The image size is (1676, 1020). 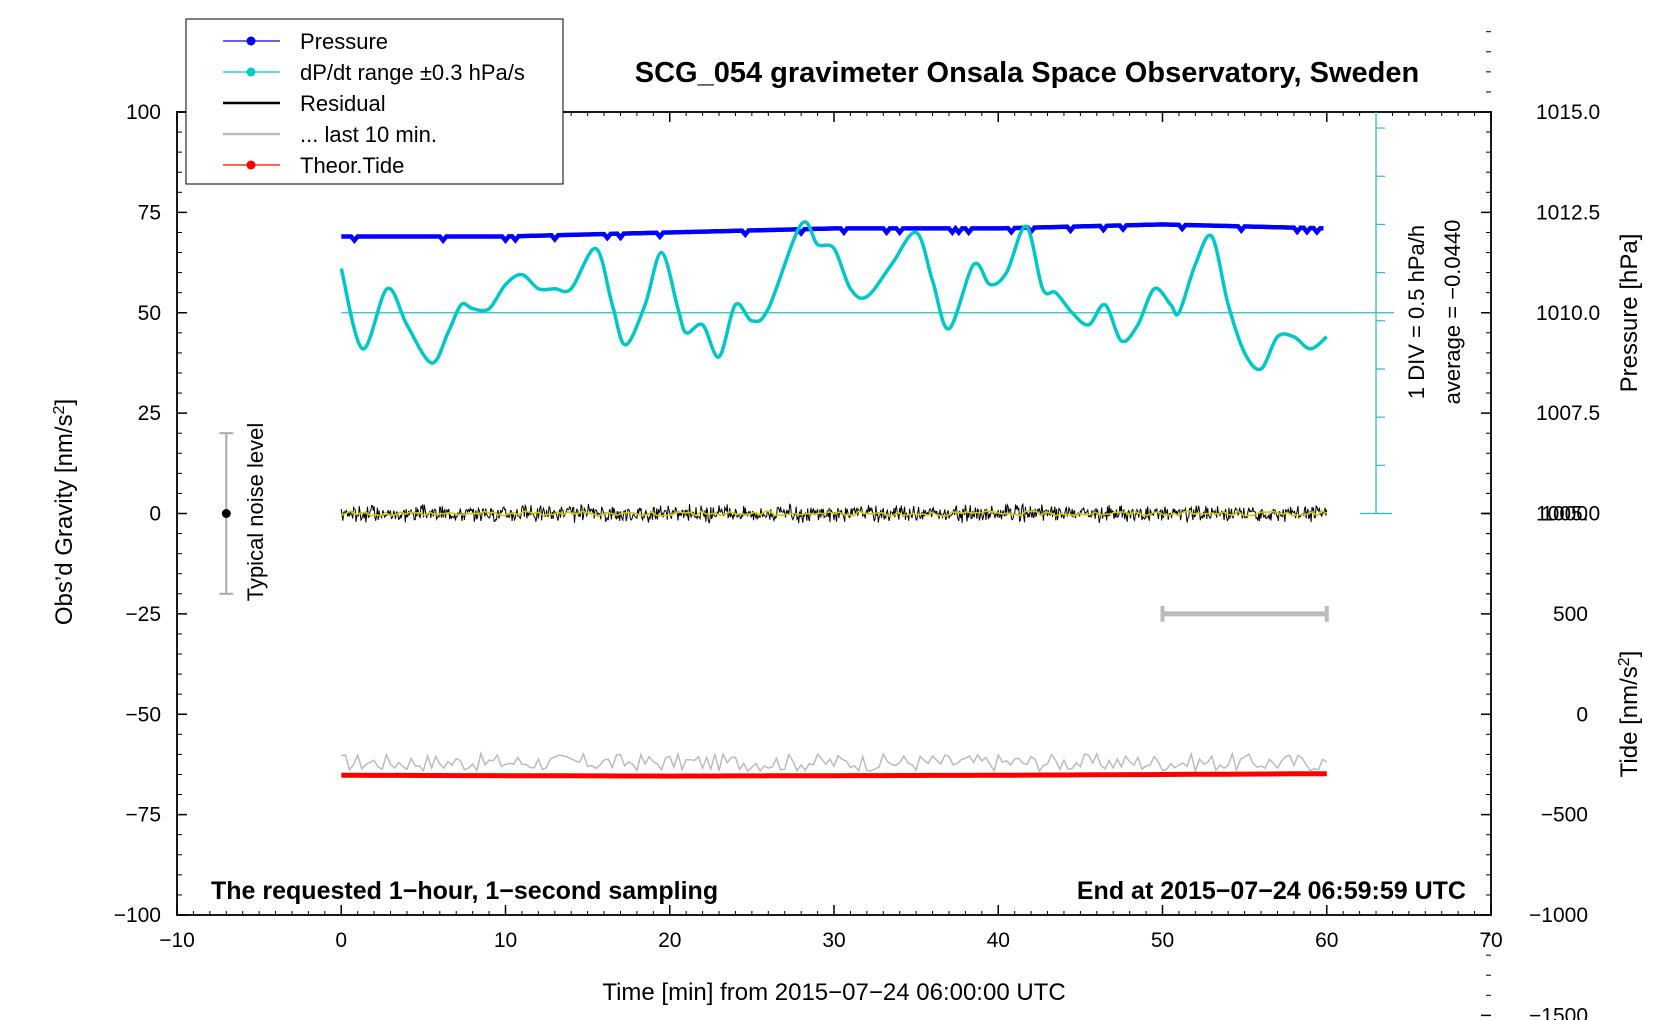 I want to click on pressure-tick-label: 1012.5, so click(x=1568, y=212).